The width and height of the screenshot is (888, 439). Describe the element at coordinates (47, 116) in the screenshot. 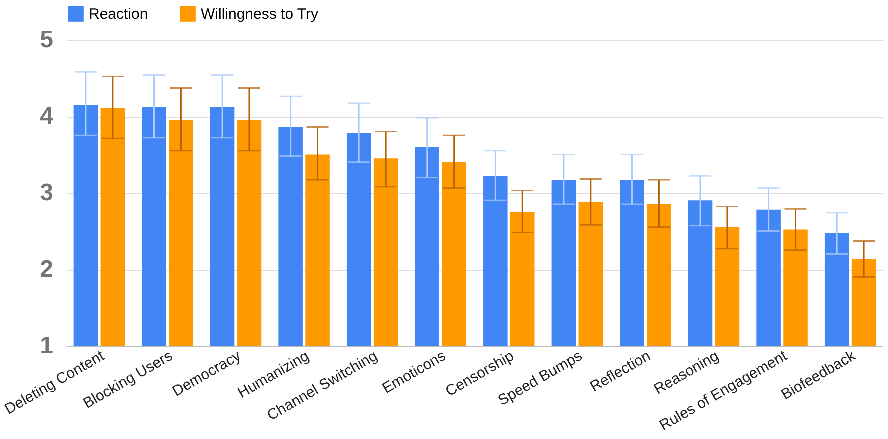

I see `y-tick-label: 4` at that location.